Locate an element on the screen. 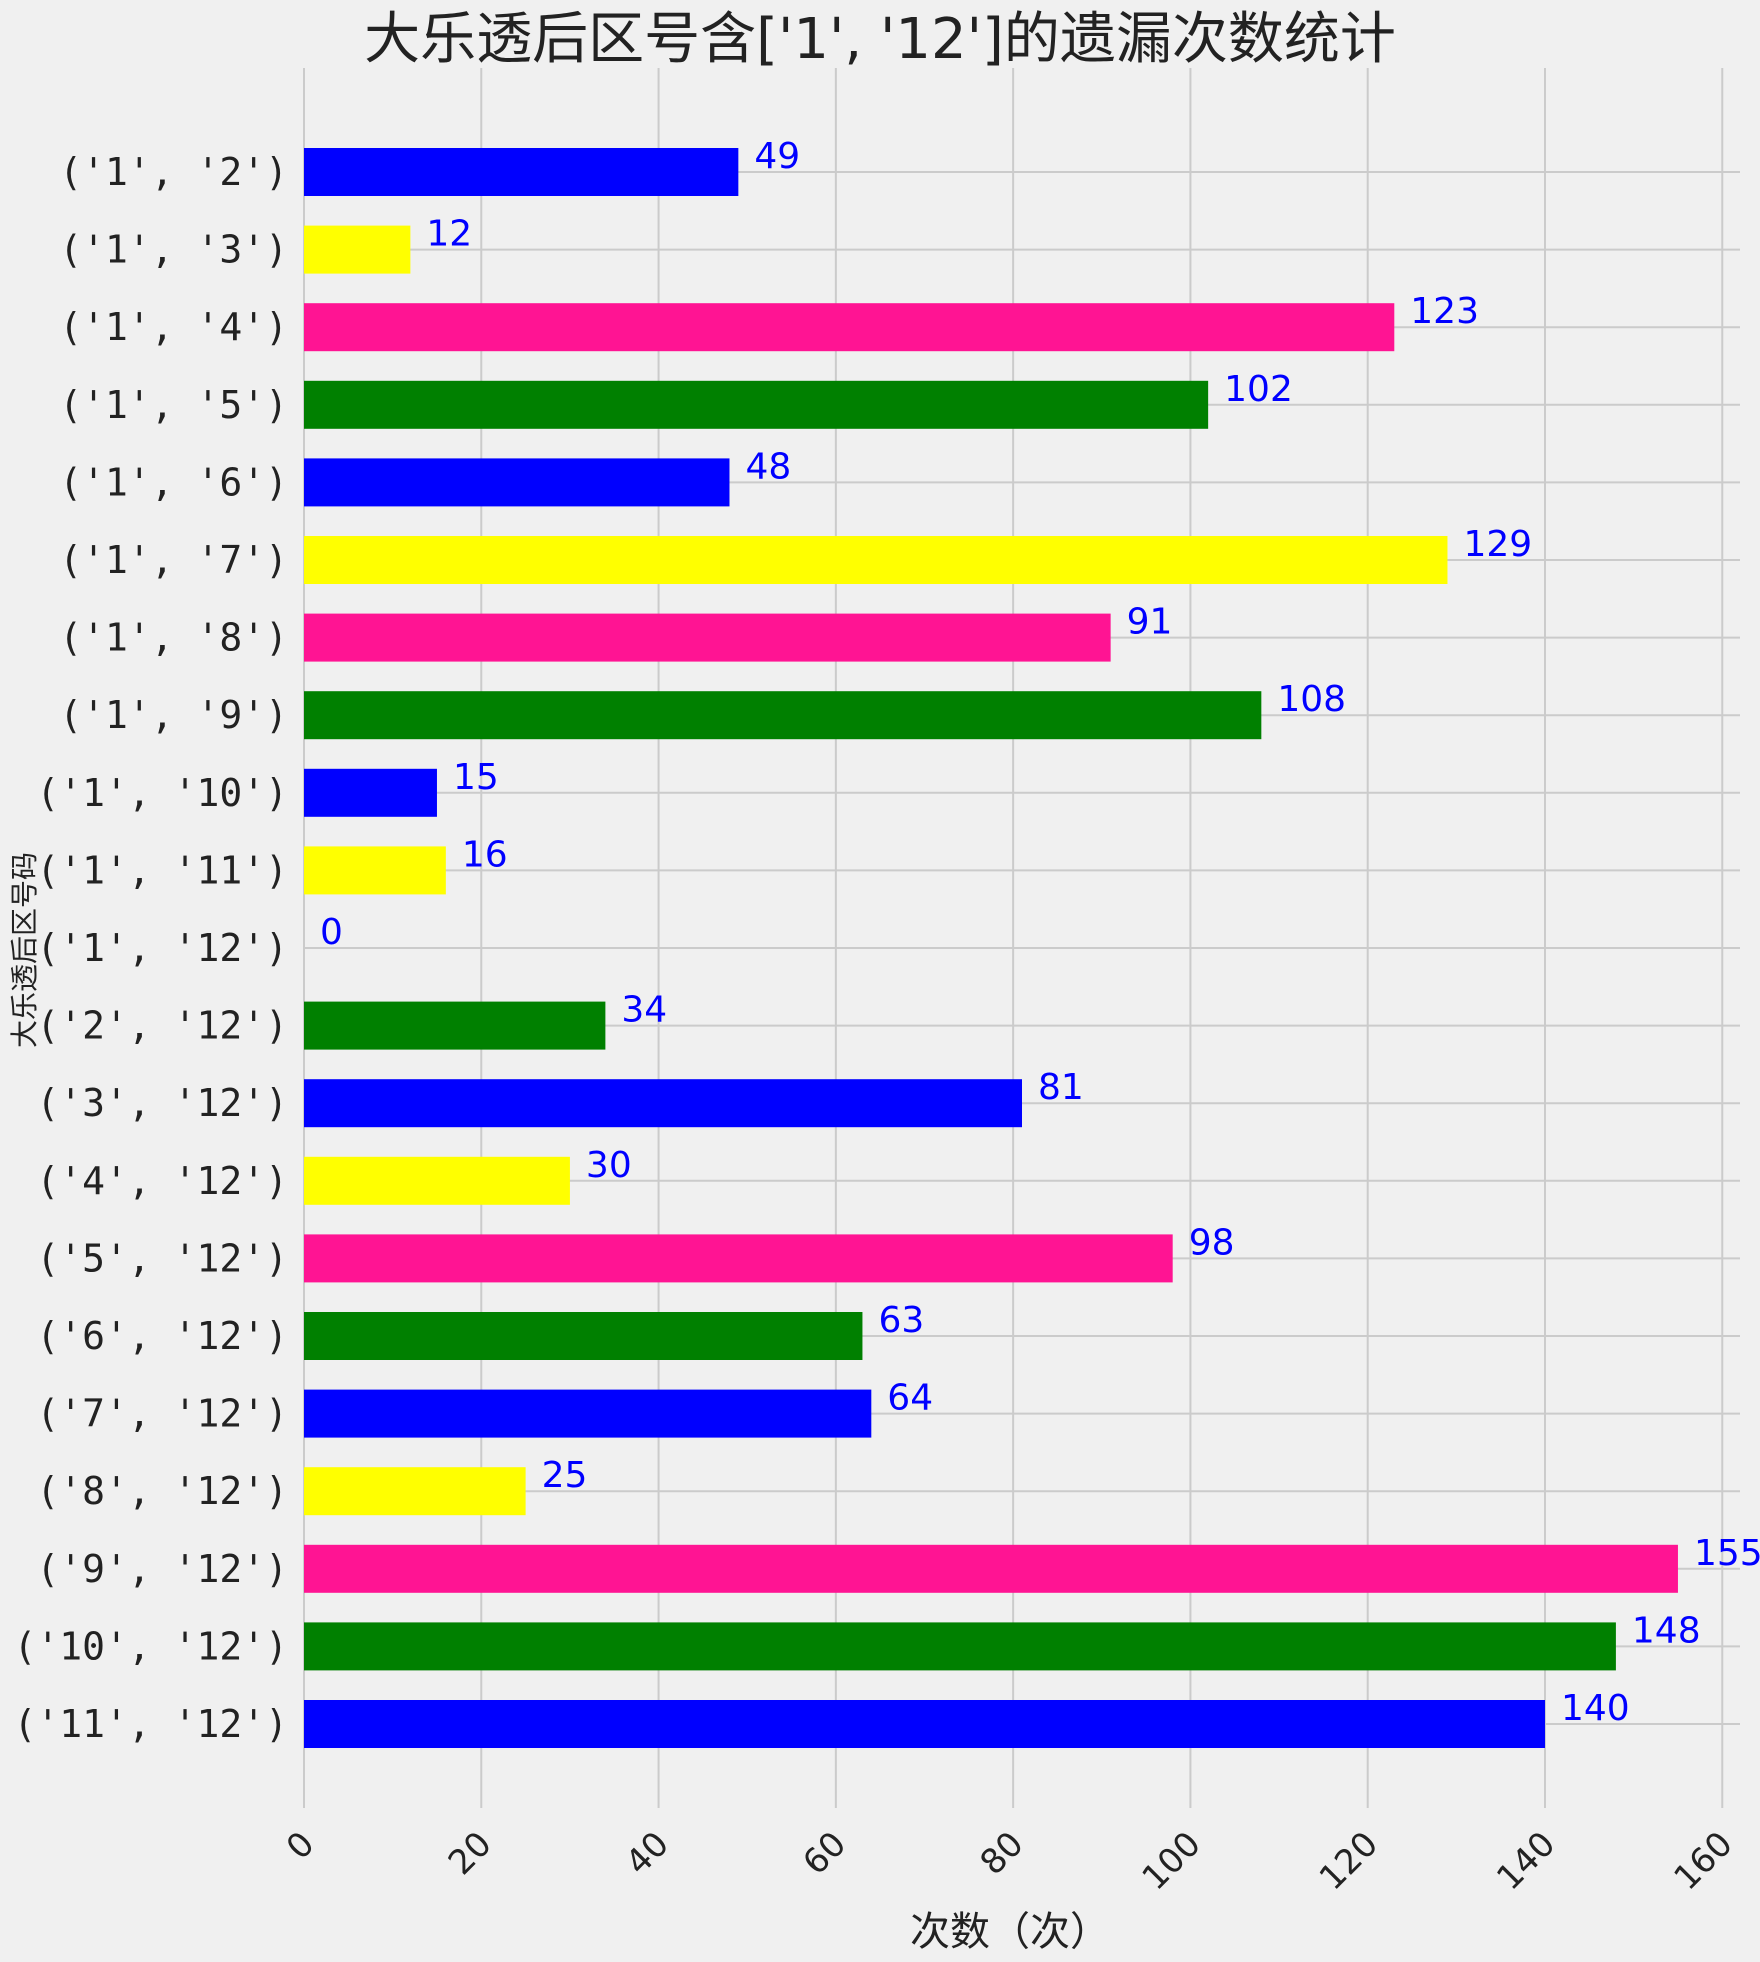 Image resolution: width=1760 pixels, height=1962 pixels. x-axis-label: 次数（次） is located at coordinates (1010, 1932).